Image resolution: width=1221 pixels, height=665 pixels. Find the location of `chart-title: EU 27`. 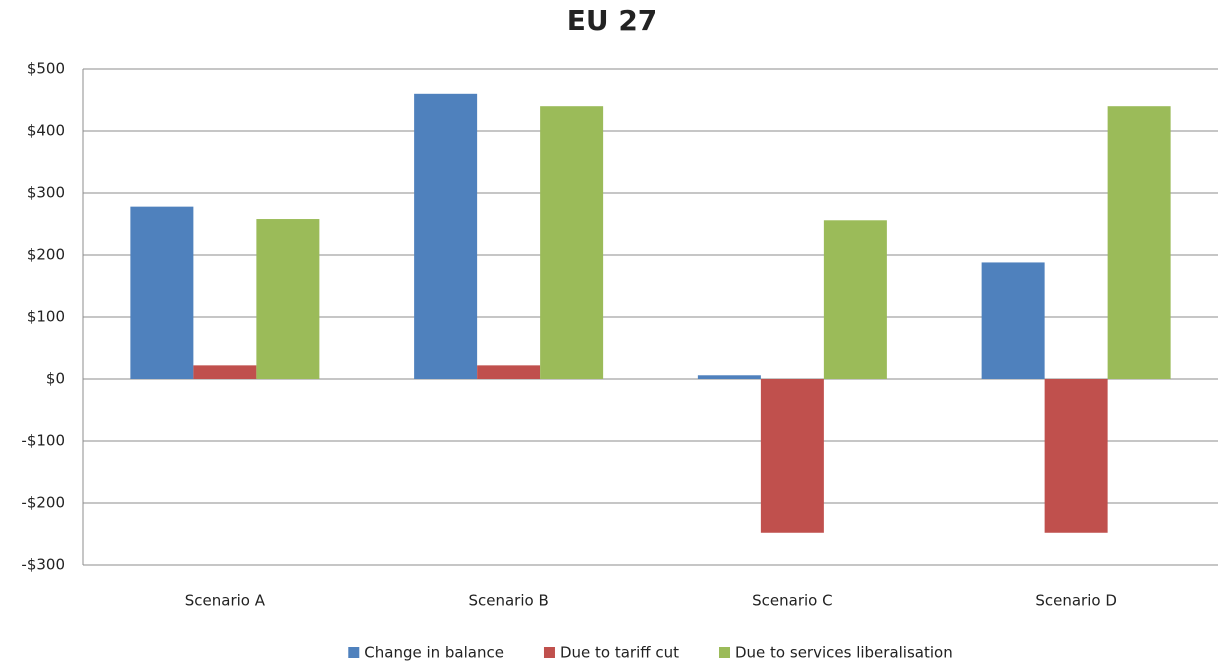

chart-title: EU 27 is located at coordinates (612, 20).